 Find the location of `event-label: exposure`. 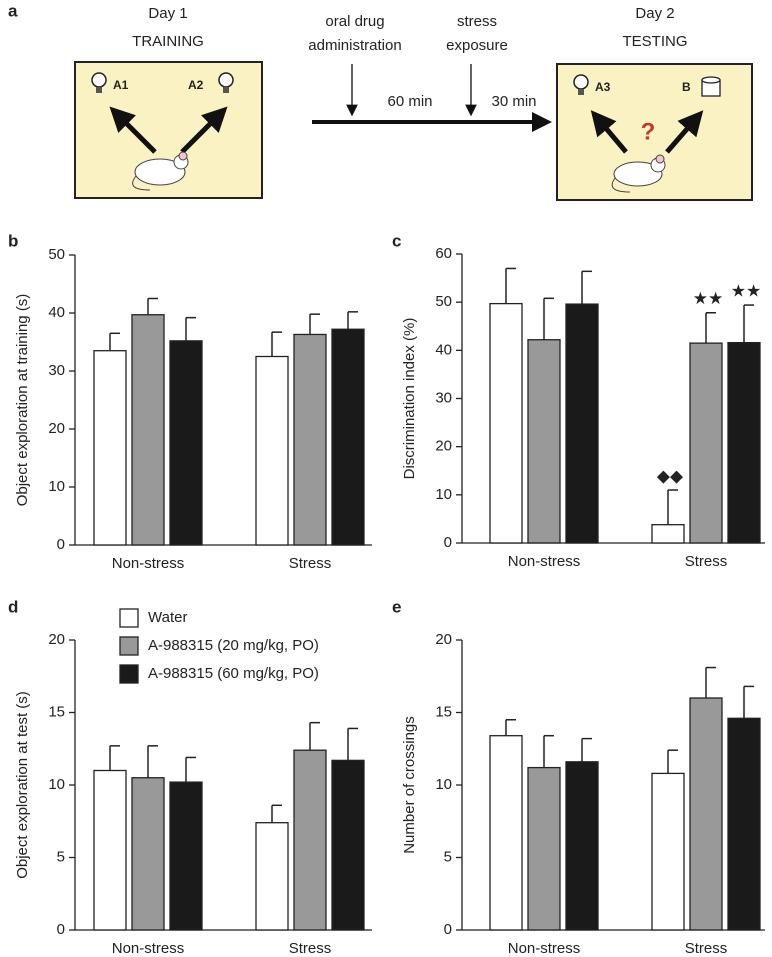

event-label: exposure is located at coordinates (477, 45).